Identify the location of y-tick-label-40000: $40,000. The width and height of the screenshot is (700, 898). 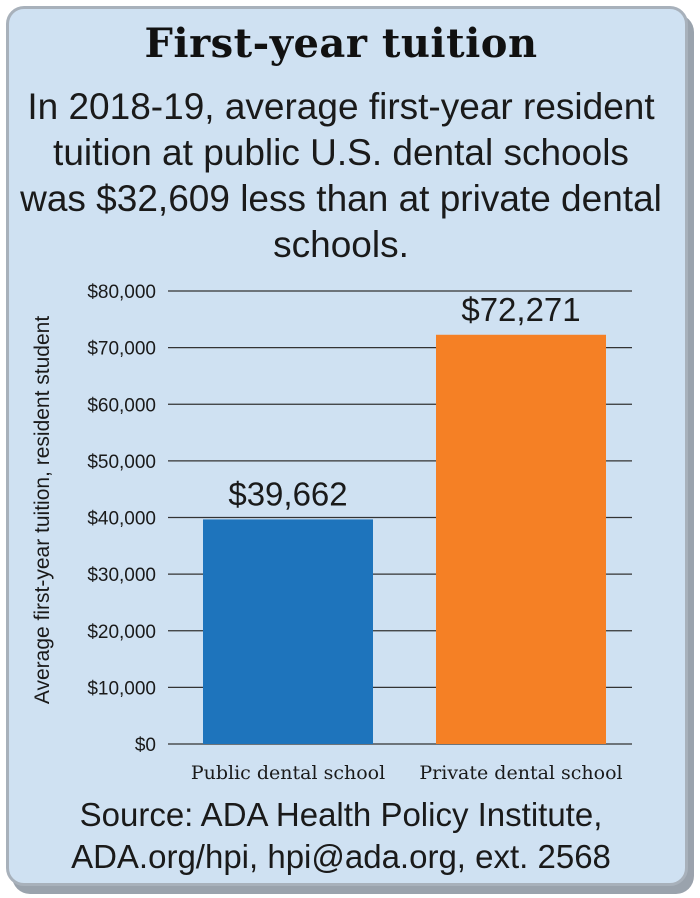
(121, 519).